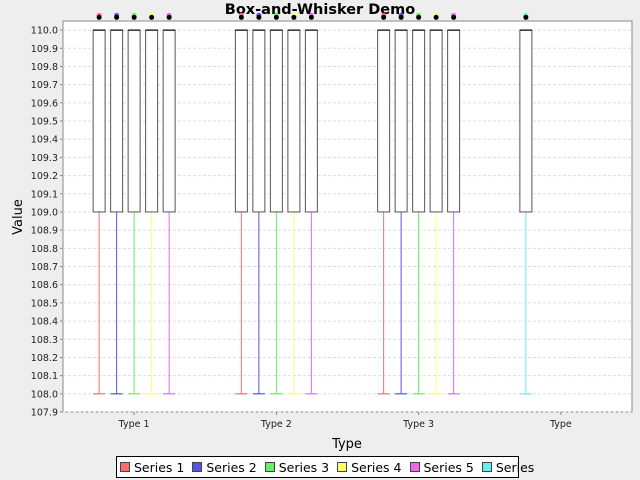 The height and width of the screenshot is (480, 640). I want to click on y-tick-label: 108.8, so click(44, 249).